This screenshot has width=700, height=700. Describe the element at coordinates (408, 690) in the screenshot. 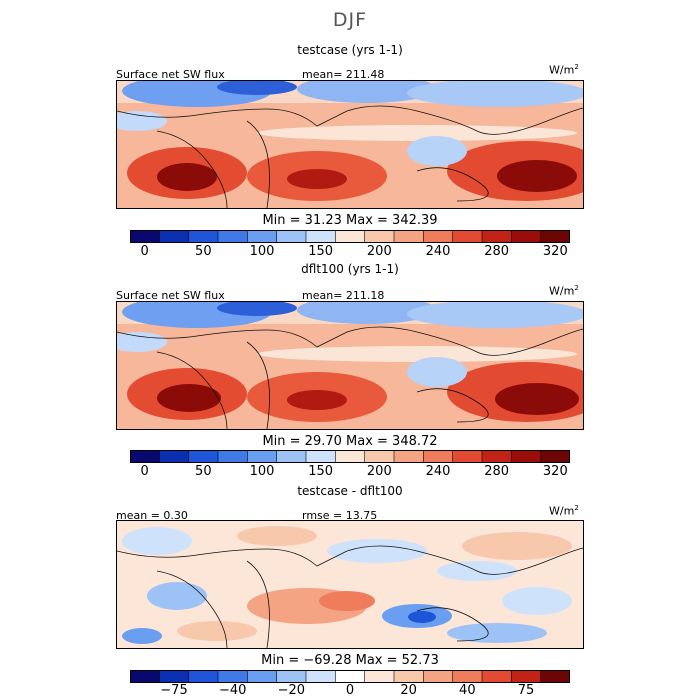

I see `colorbar-tick-label: 20` at that location.